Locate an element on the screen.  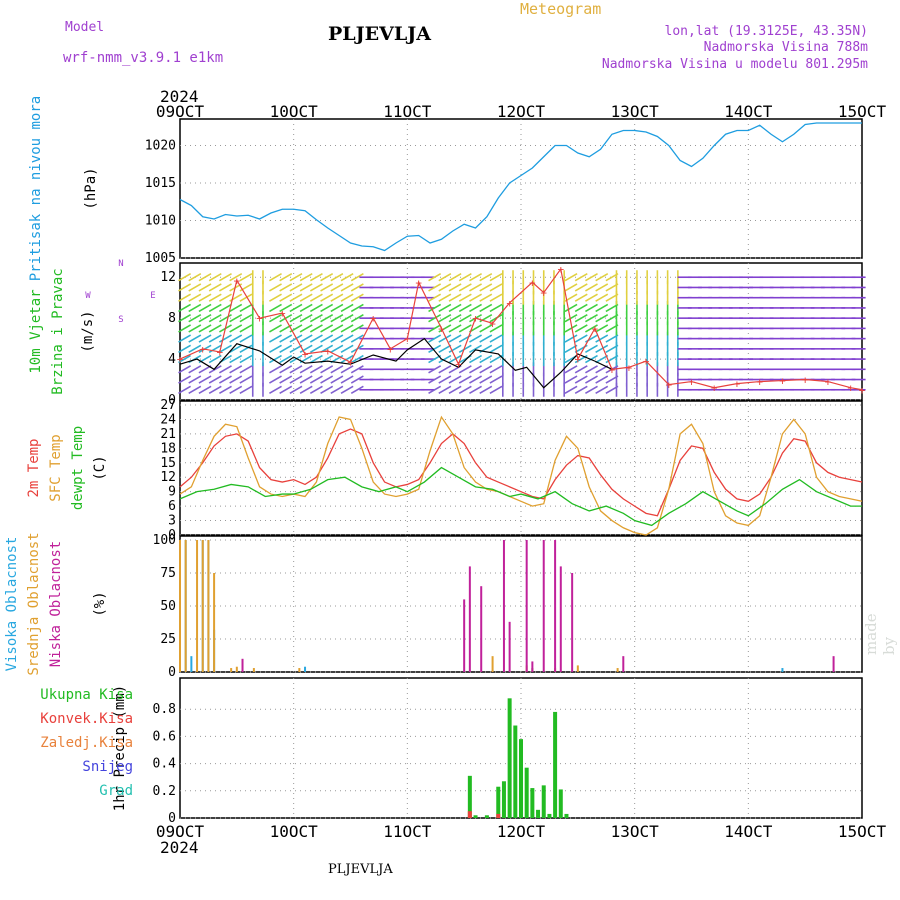
elevation-label: Nadmorska Visina 788m is located at coordinates (785, 47).